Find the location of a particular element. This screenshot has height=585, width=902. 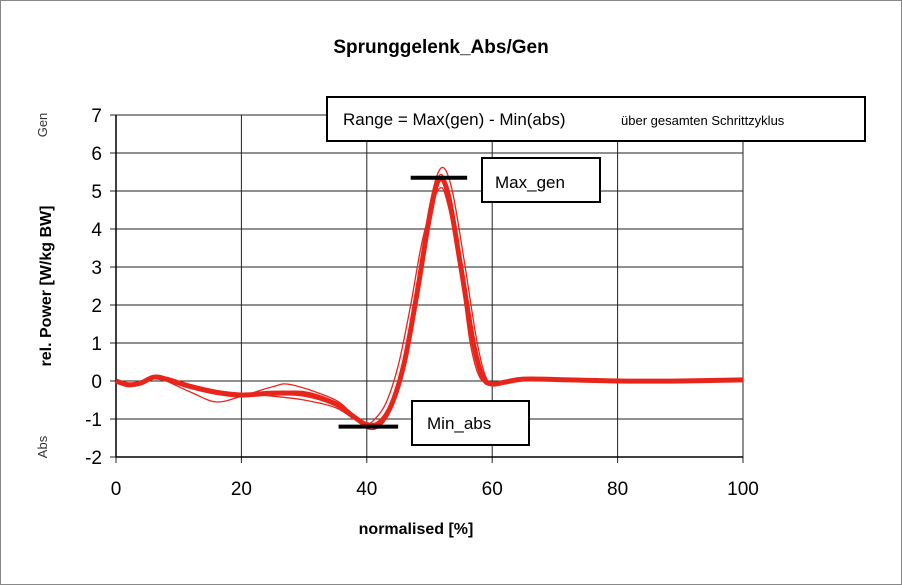

max-label: Max_gen is located at coordinates (530, 182).